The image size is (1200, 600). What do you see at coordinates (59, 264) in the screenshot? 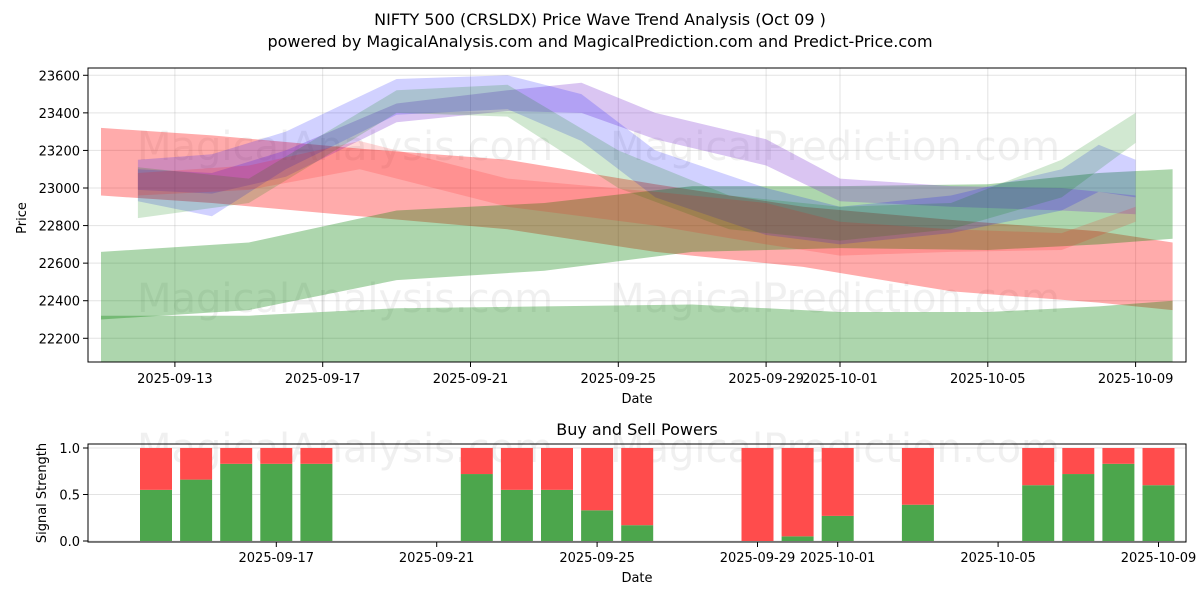
I see `y-tick-label: 22600` at bounding box center [59, 264].